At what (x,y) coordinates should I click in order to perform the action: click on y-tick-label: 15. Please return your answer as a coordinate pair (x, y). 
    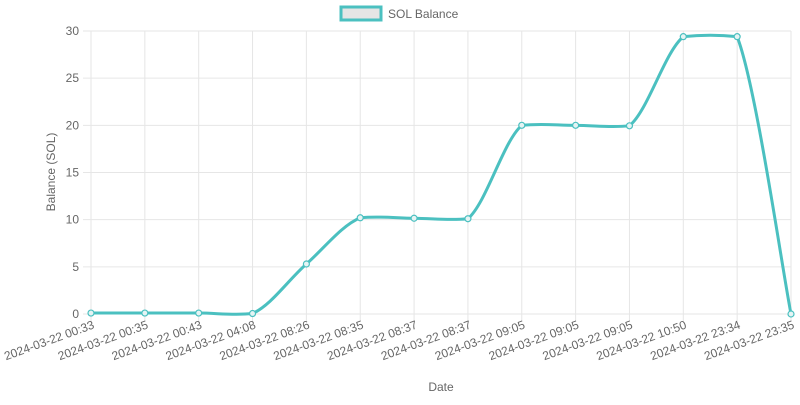
    Looking at the image, I should click on (73, 173).